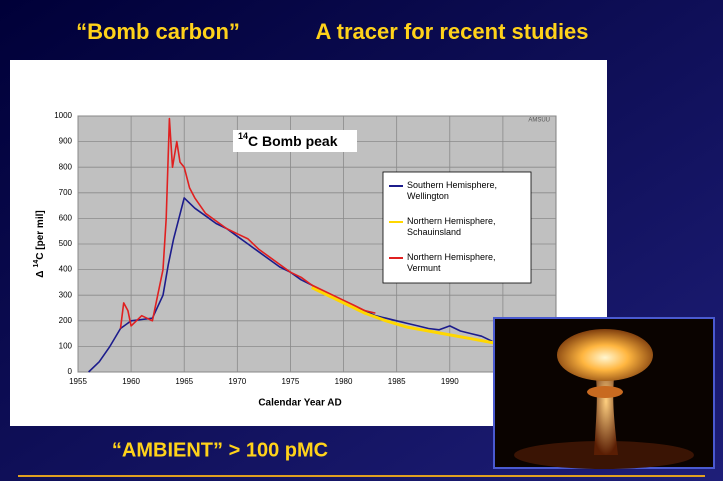 The width and height of the screenshot is (723, 481). What do you see at coordinates (451, 31) in the screenshot?
I see `slide-title-right: A tracer for recent studies` at bounding box center [451, 31].